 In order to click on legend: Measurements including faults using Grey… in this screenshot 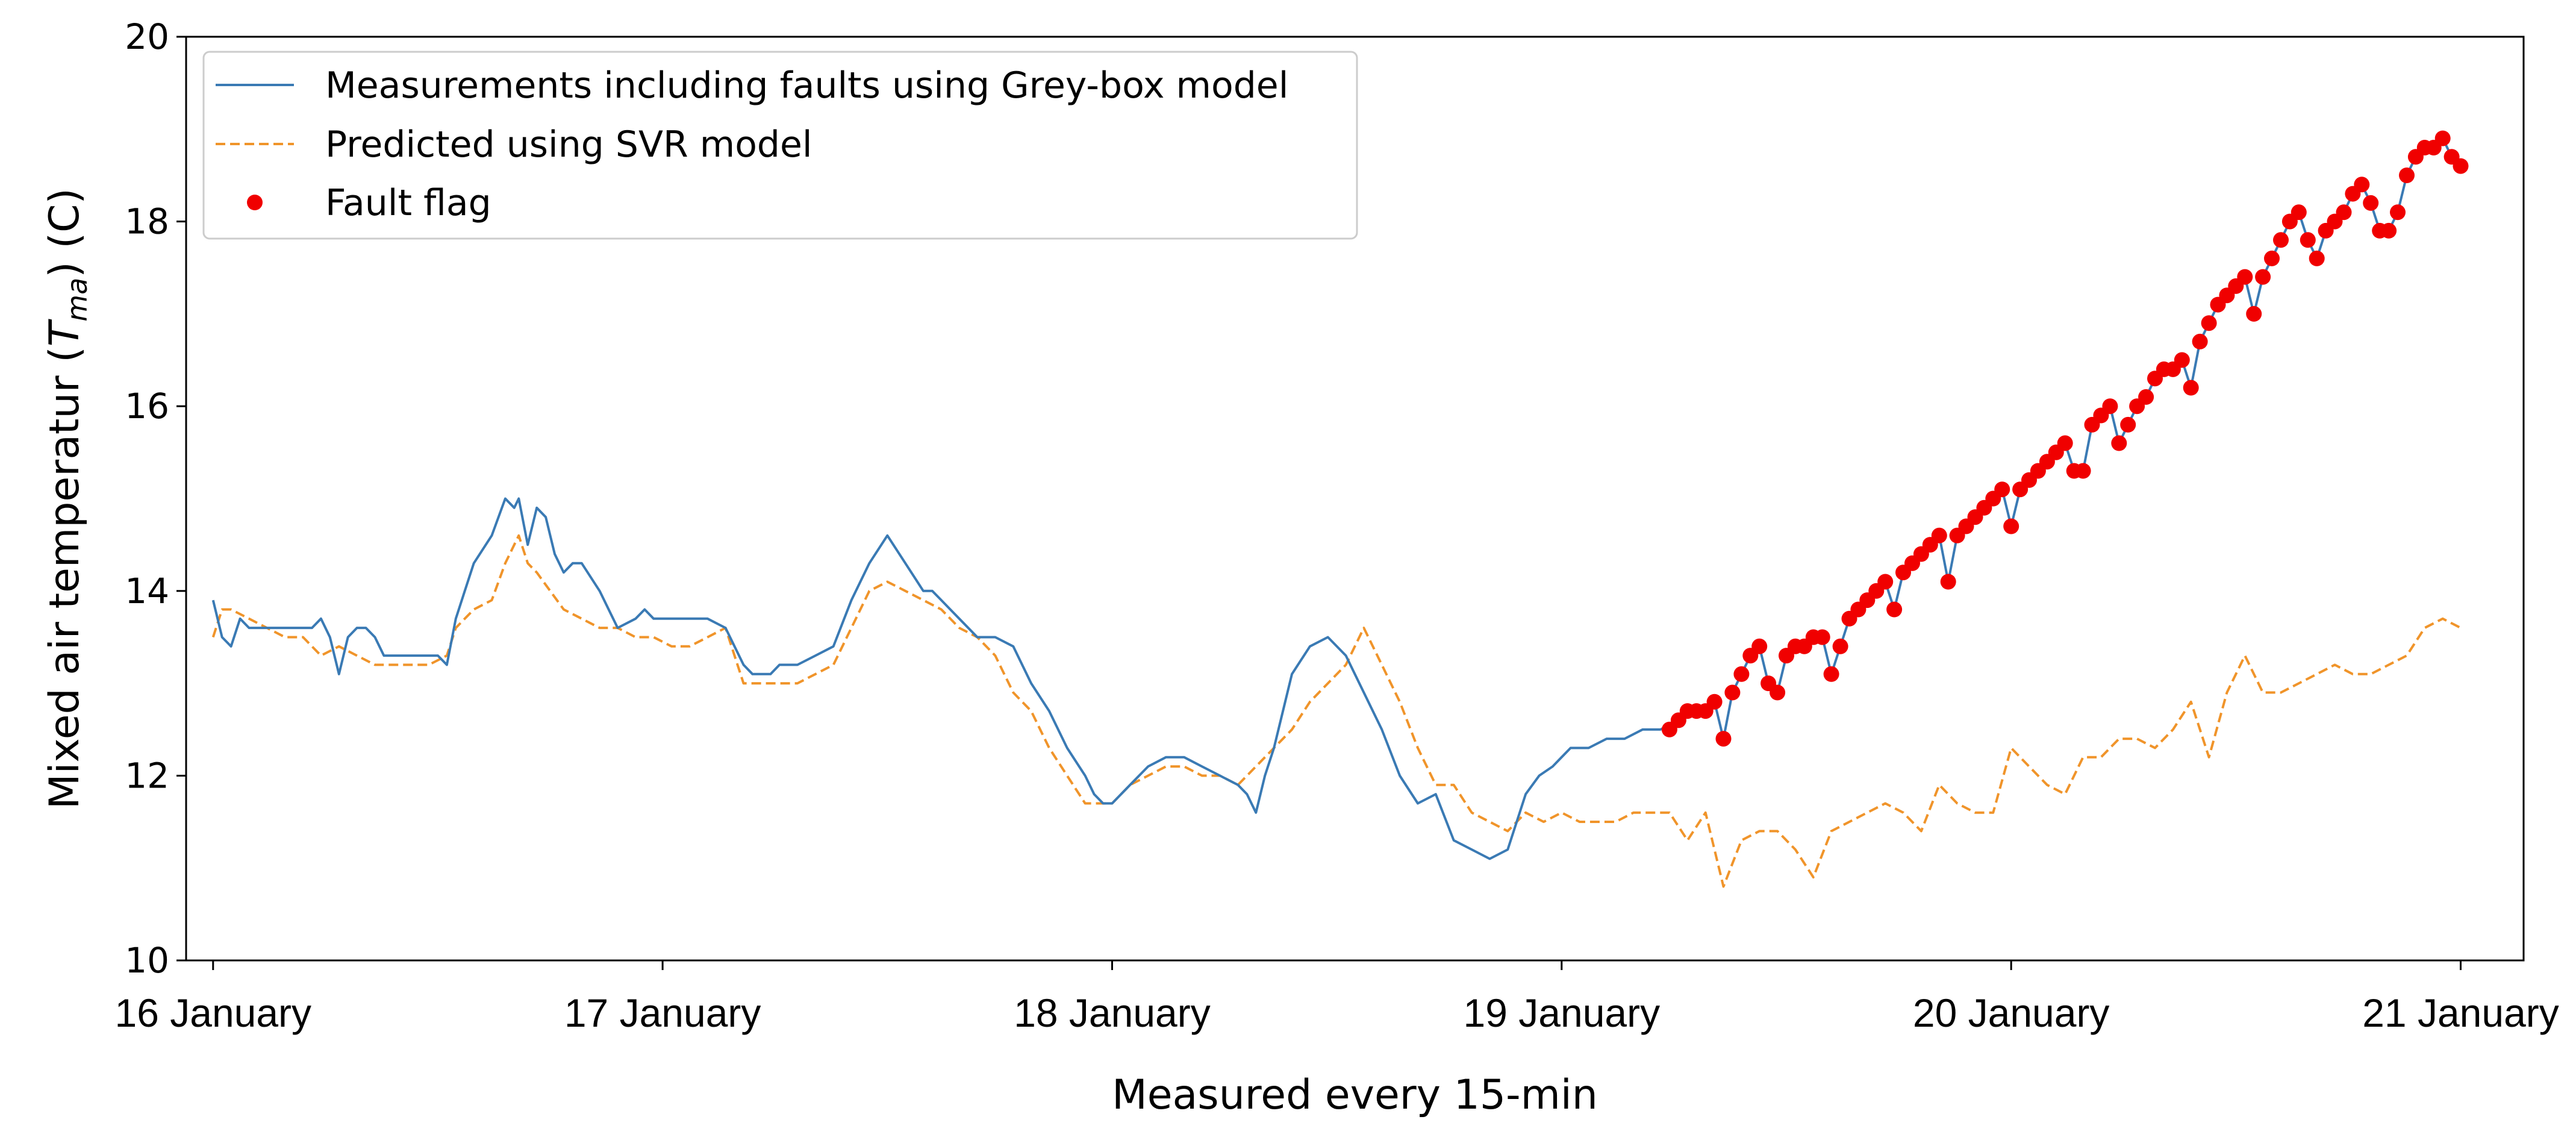, I will do `click(780, 145)`.